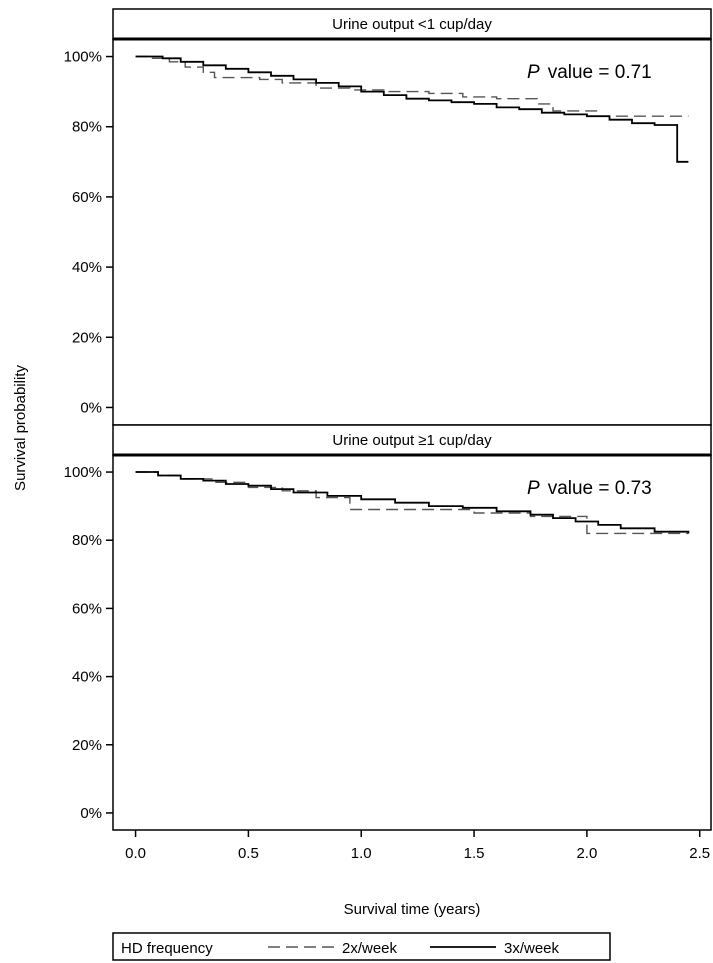 Image resolution: width=713 pixels, height=963 pixels. Describe the element at coordinates (248, 853) in the screenshot. I see `x-tick-label: 0.5` at that location.